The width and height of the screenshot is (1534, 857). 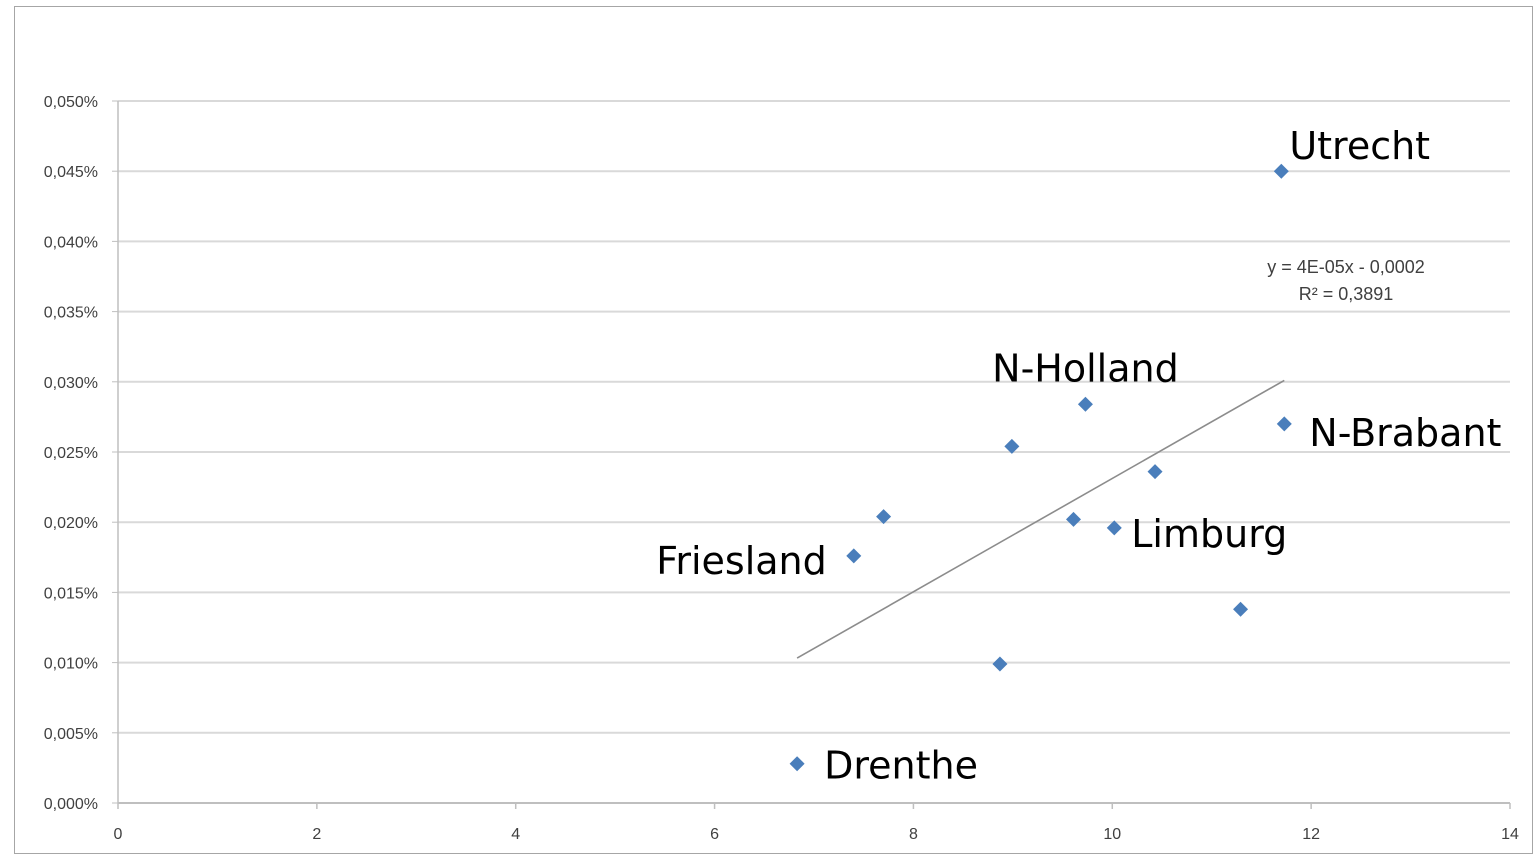 I want to click on x-tick-label: 6, so click(x=714, y=834).